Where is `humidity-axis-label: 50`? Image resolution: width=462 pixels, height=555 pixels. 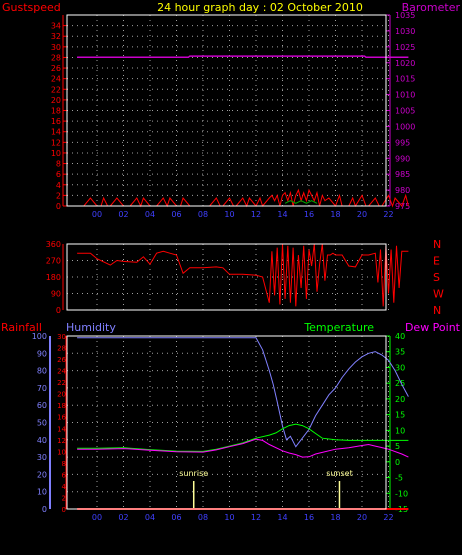
humidity-axis-label: 50 is located at coordinates (42, 423).